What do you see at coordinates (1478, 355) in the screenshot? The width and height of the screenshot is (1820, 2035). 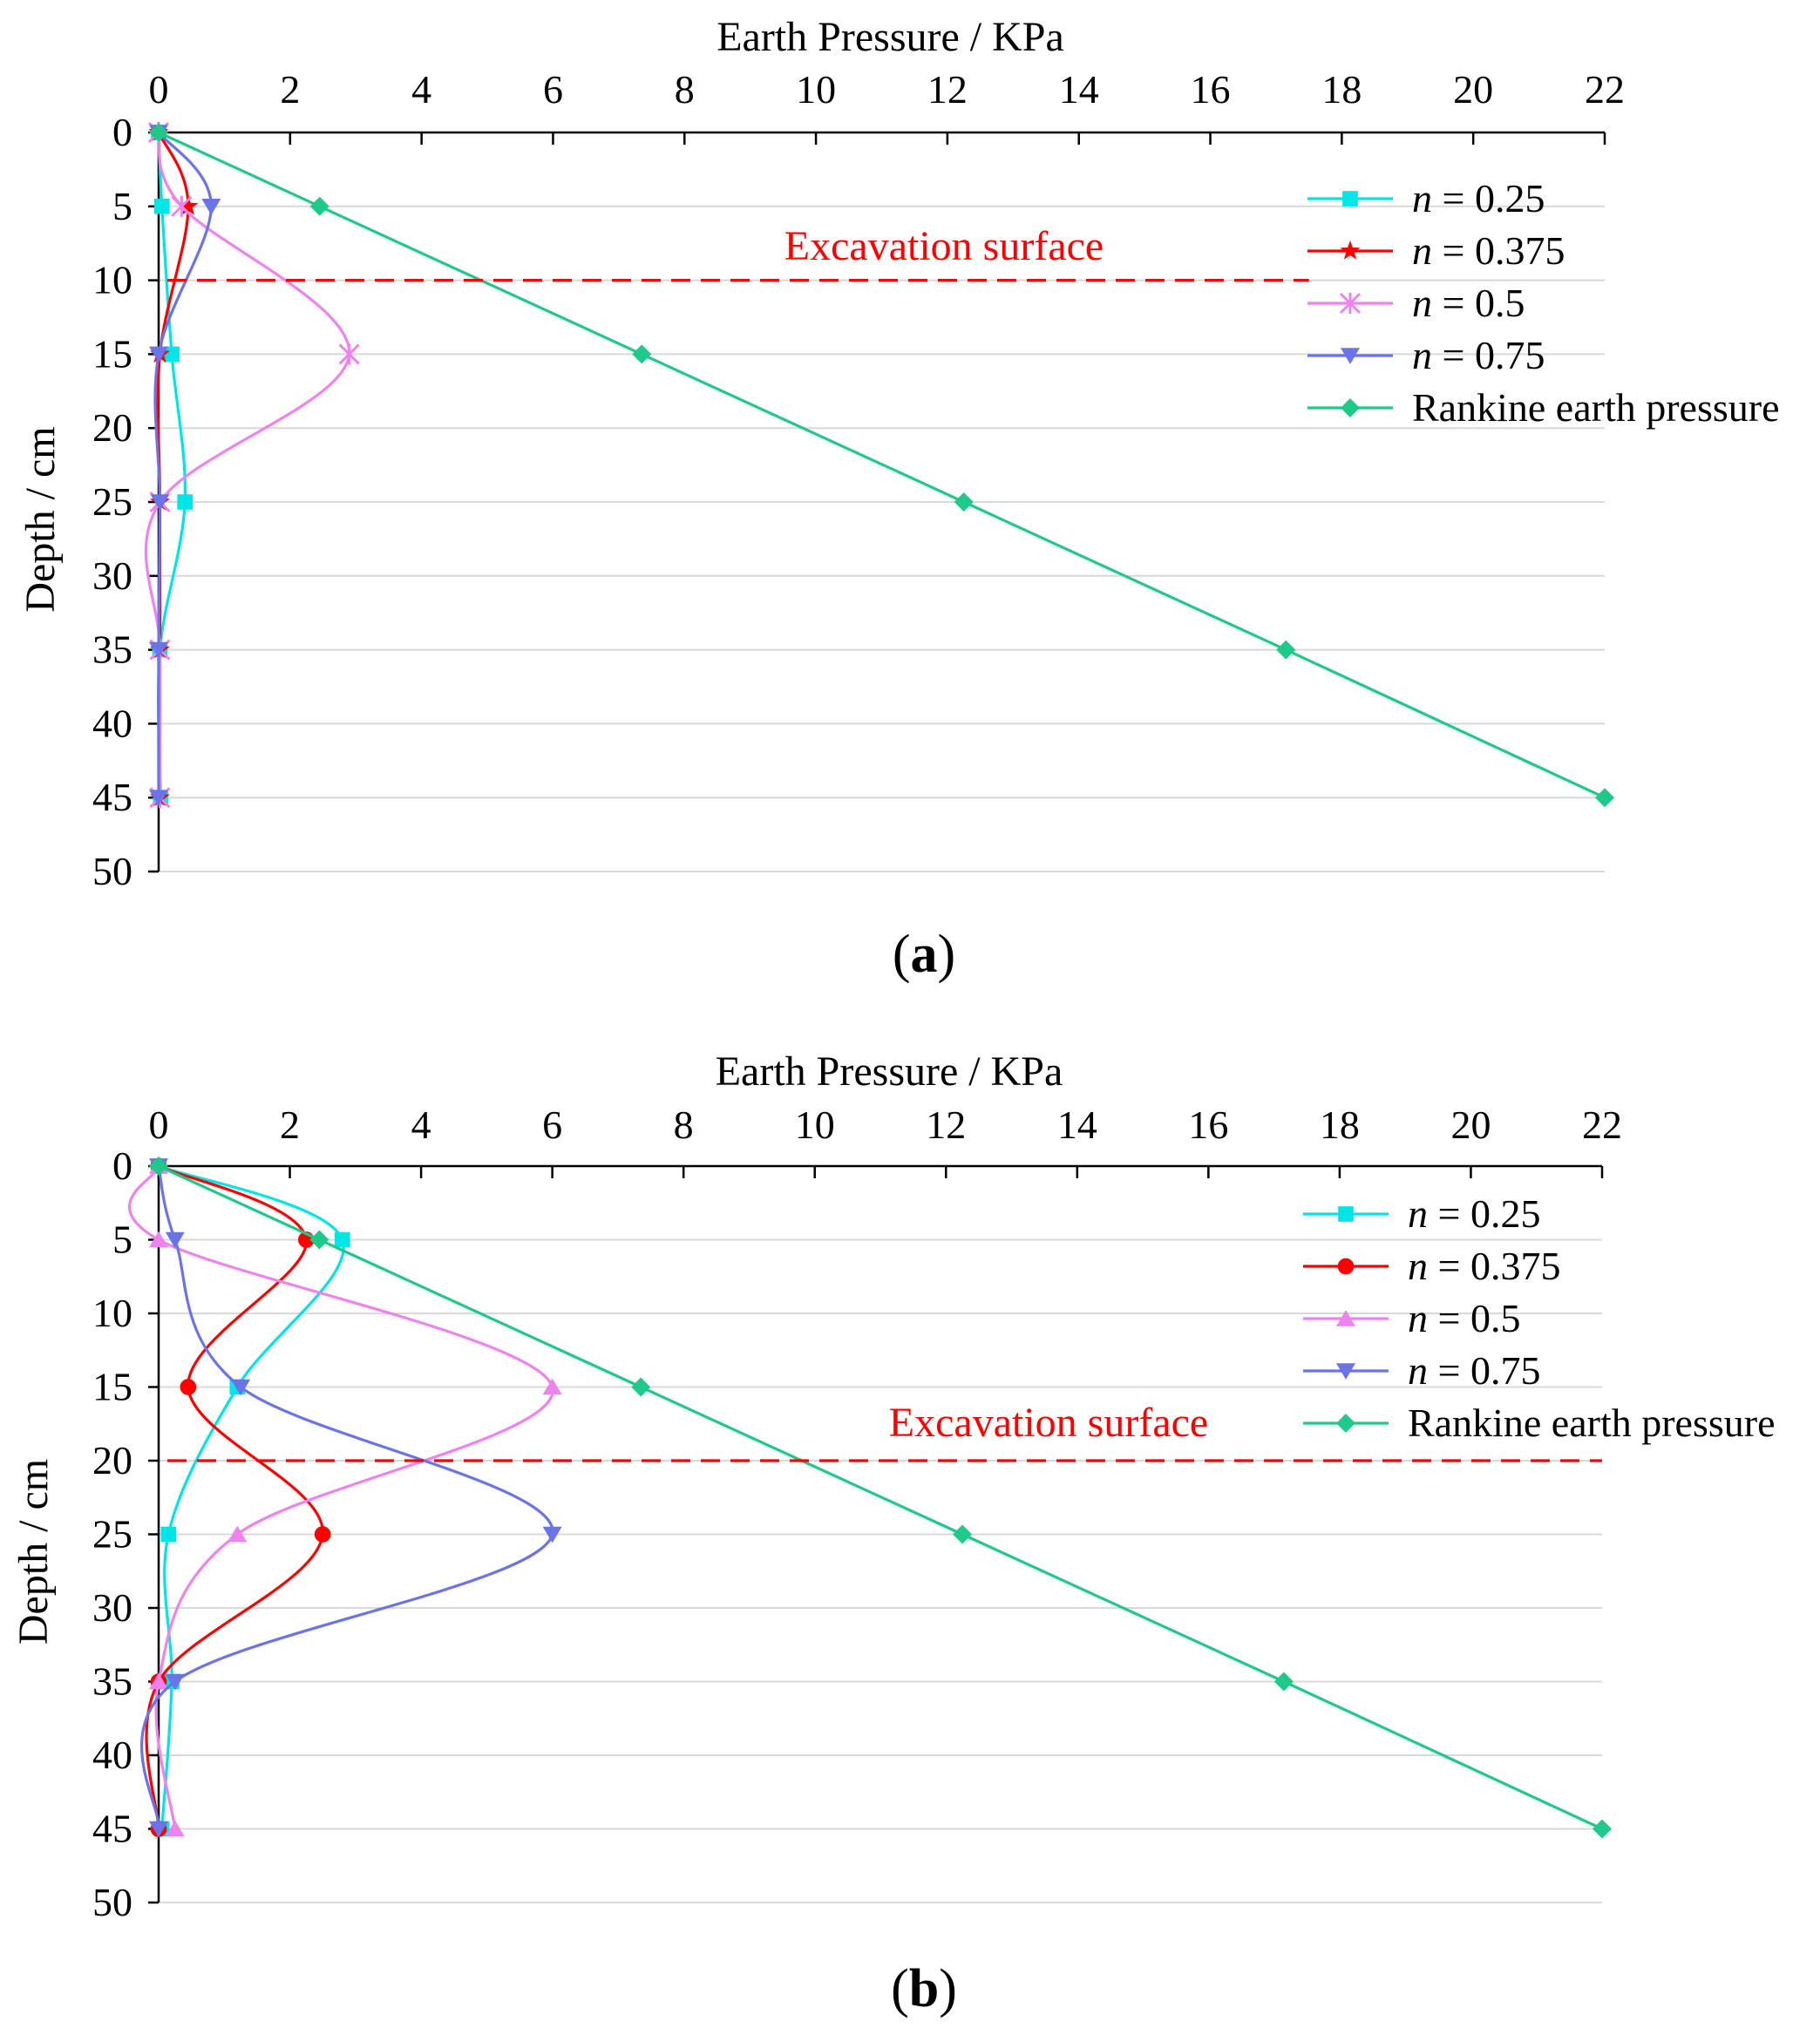 I see `panel-a-legend-label: n = 0.75` at bounding box center [1478, 355].